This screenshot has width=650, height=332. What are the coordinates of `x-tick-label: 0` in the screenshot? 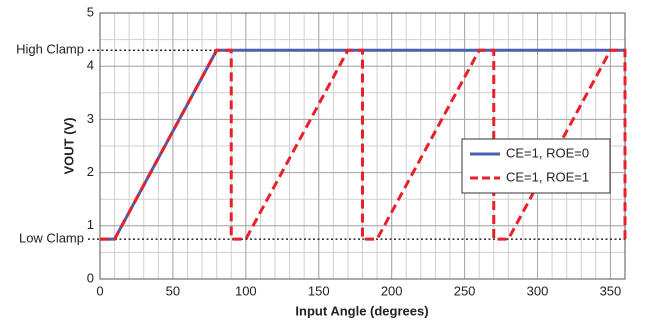 It's located at (99, 290).